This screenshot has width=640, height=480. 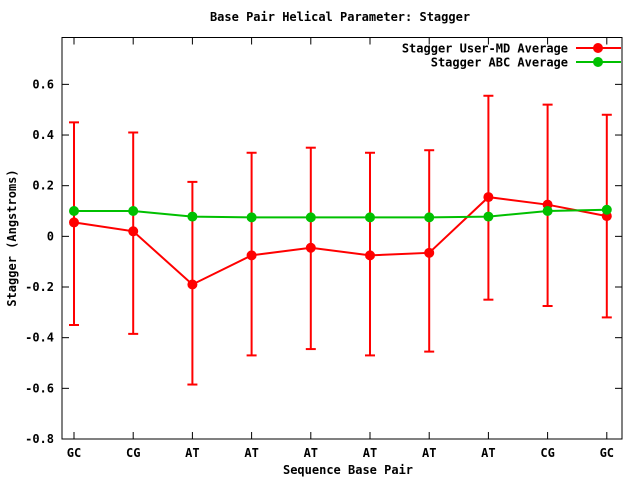 I want to click on y-tick-label: -0.2, so click(x=39, y=287).